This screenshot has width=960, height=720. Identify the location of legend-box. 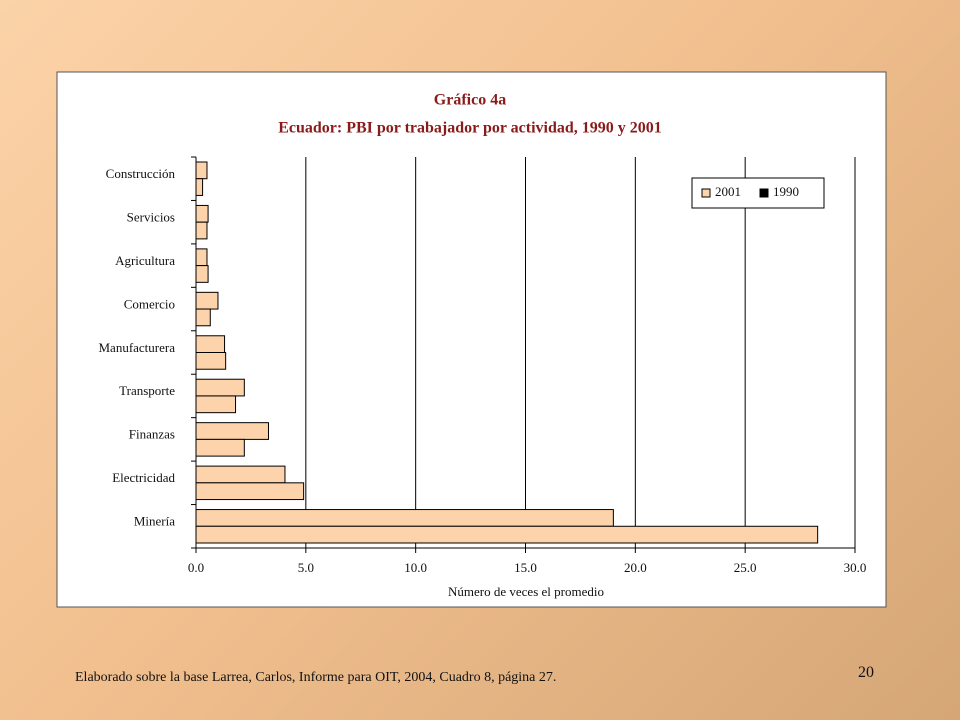
(758, 193).